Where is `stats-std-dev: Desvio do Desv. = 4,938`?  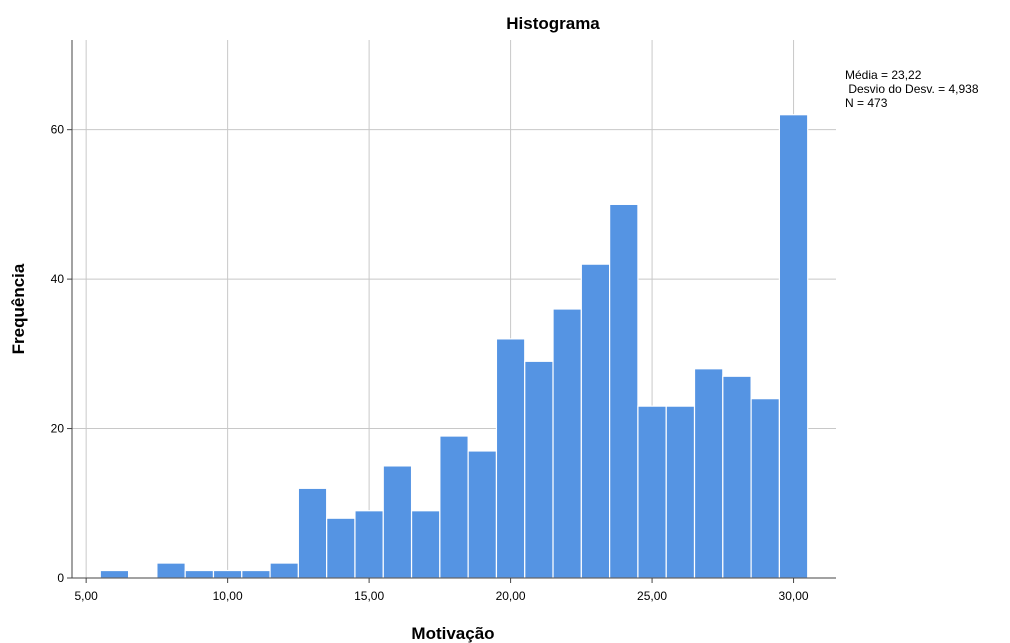 stats-std-dev: Desvio do Desv. = 4,938 is located at coordinates (912, 89).